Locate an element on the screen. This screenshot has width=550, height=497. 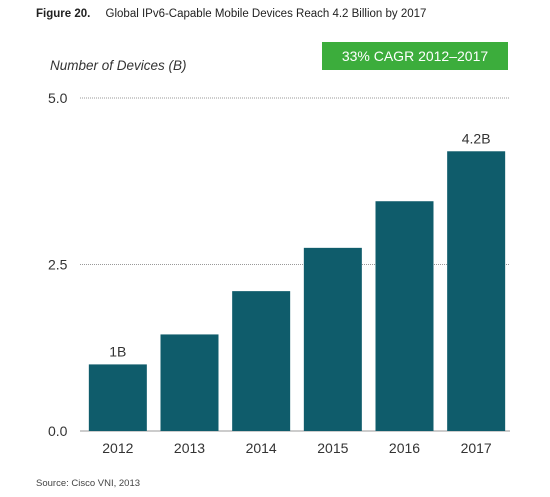
bar-2016 is located at coordinates (404, 316).